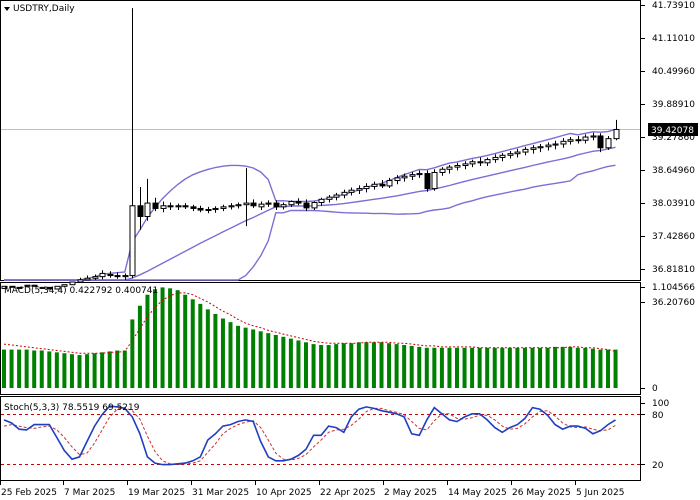  Describe the element at coordinates (658, 416) in the screenshot. I see `stoch-tick-label: 80` at that location.